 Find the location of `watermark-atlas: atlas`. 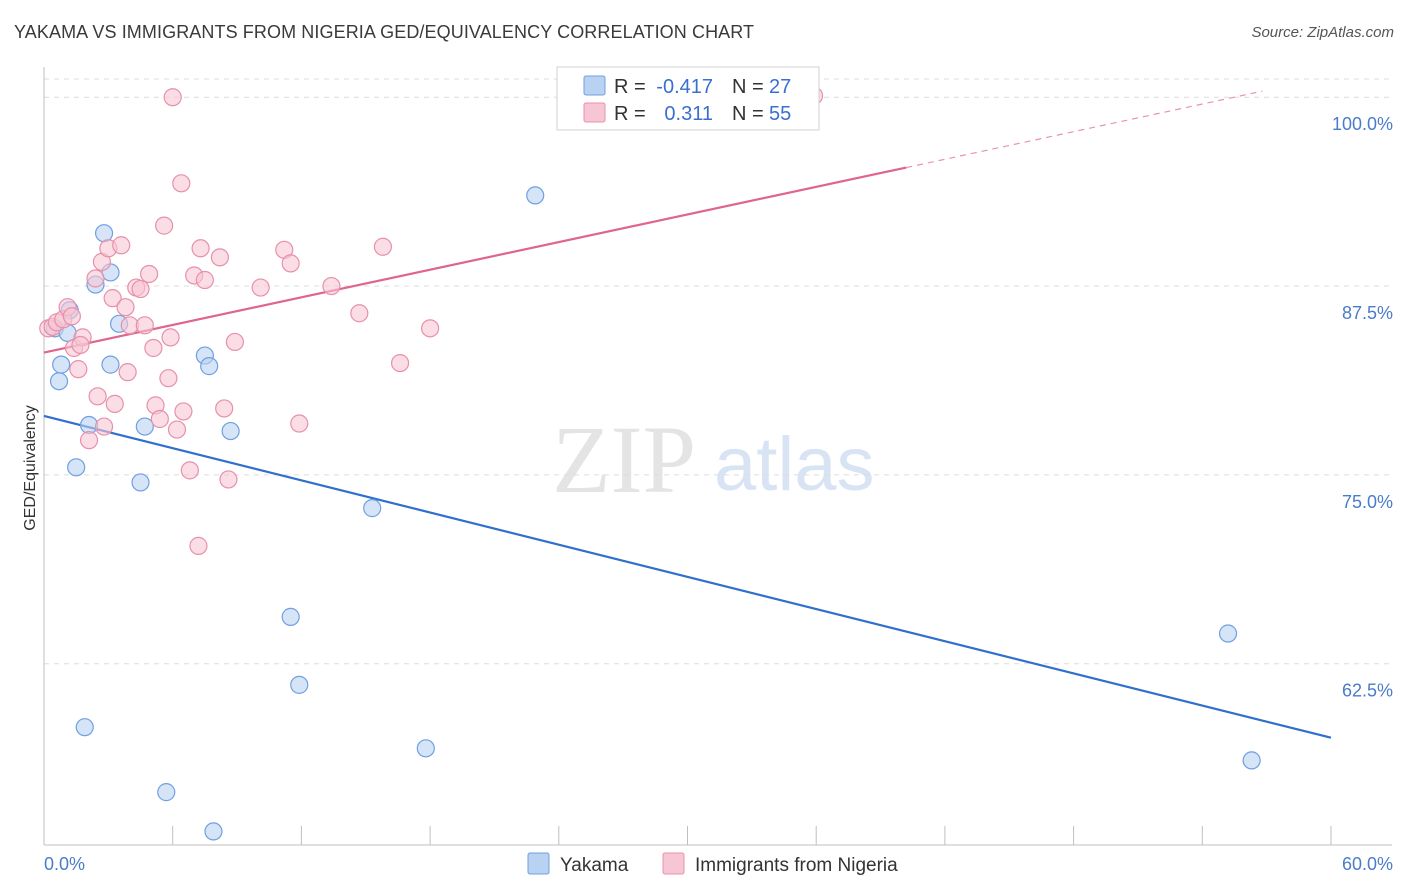

watermark-atlas: atlas is located at coordinates (794, 464).